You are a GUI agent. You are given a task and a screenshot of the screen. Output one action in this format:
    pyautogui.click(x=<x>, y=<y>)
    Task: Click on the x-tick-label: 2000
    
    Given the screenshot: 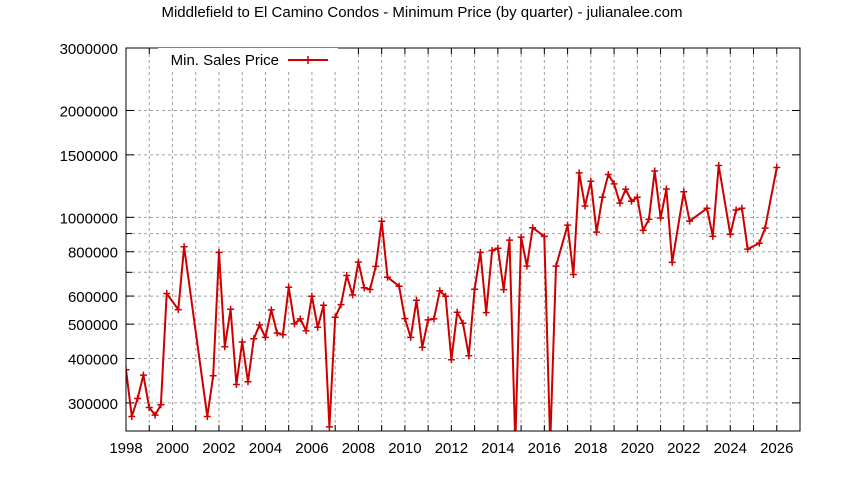 What is the action you would take?
    pyautogui.click(x=172, y=448)
    